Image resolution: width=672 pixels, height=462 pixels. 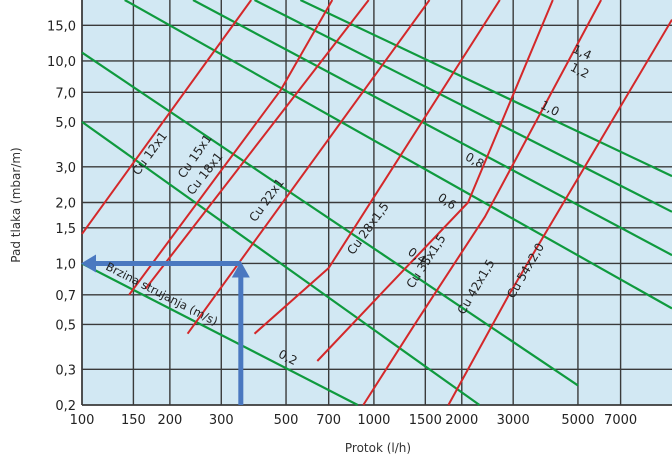 What do you see at coordinates (16, 204) in the screenshot?
I see `y-axis-label: Pad tlaka (mbar/m)` at bounding box center [16, 204].